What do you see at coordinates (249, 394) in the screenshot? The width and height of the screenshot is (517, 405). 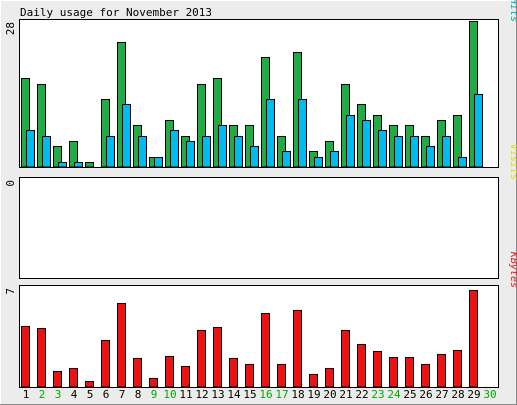 I see `x-tick-label-15: 15` at bounding box center [249, 394].